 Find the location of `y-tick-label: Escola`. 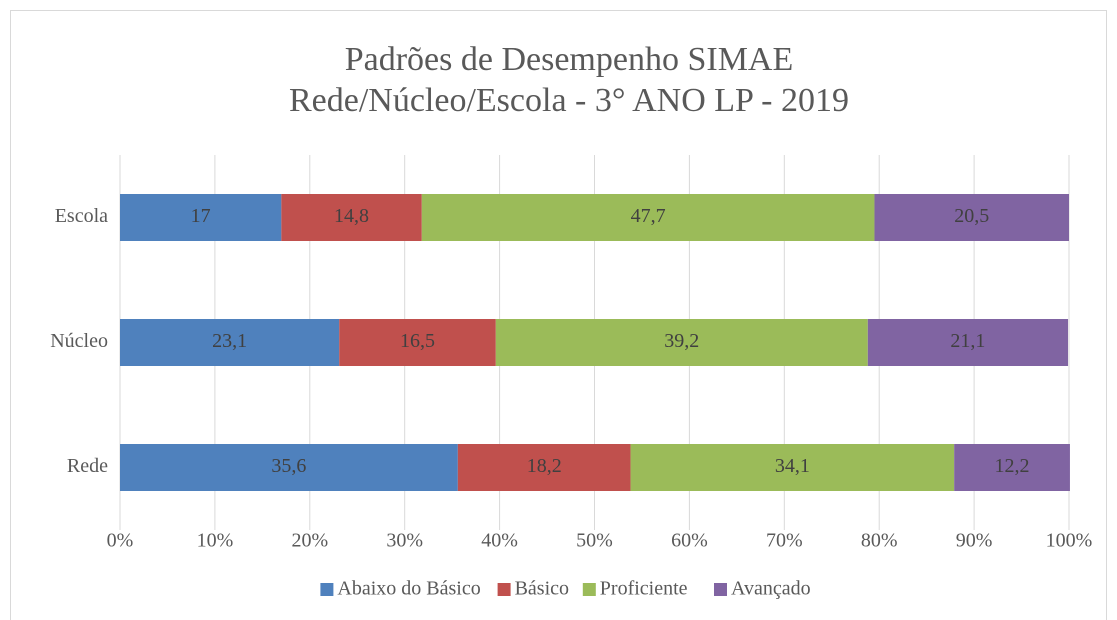

y-tick-label: Escola is located at coordinates (81, 216).